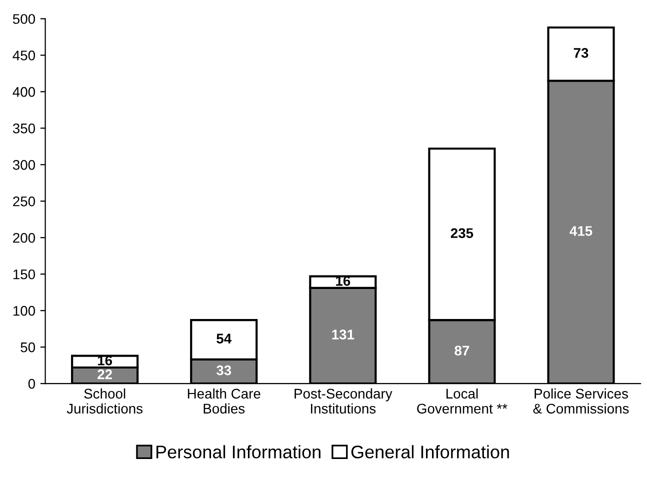  What do you see at coordinates (105, 374) in the screenshot?
I see `data-label: 22` at bounding box center [105, 374].